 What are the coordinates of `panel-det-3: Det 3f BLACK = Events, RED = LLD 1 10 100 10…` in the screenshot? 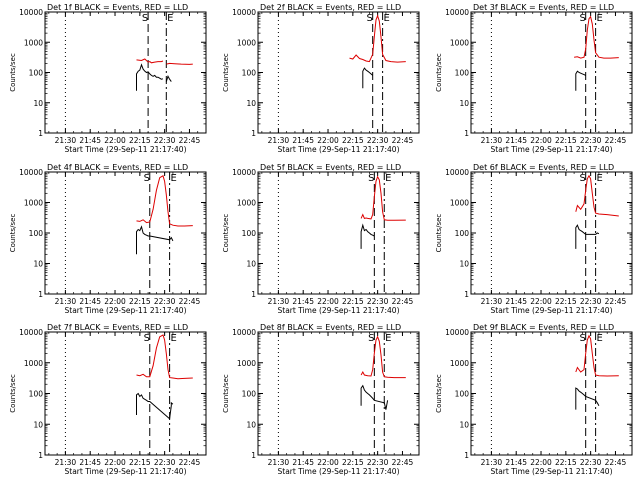 It's located at (534, 78).